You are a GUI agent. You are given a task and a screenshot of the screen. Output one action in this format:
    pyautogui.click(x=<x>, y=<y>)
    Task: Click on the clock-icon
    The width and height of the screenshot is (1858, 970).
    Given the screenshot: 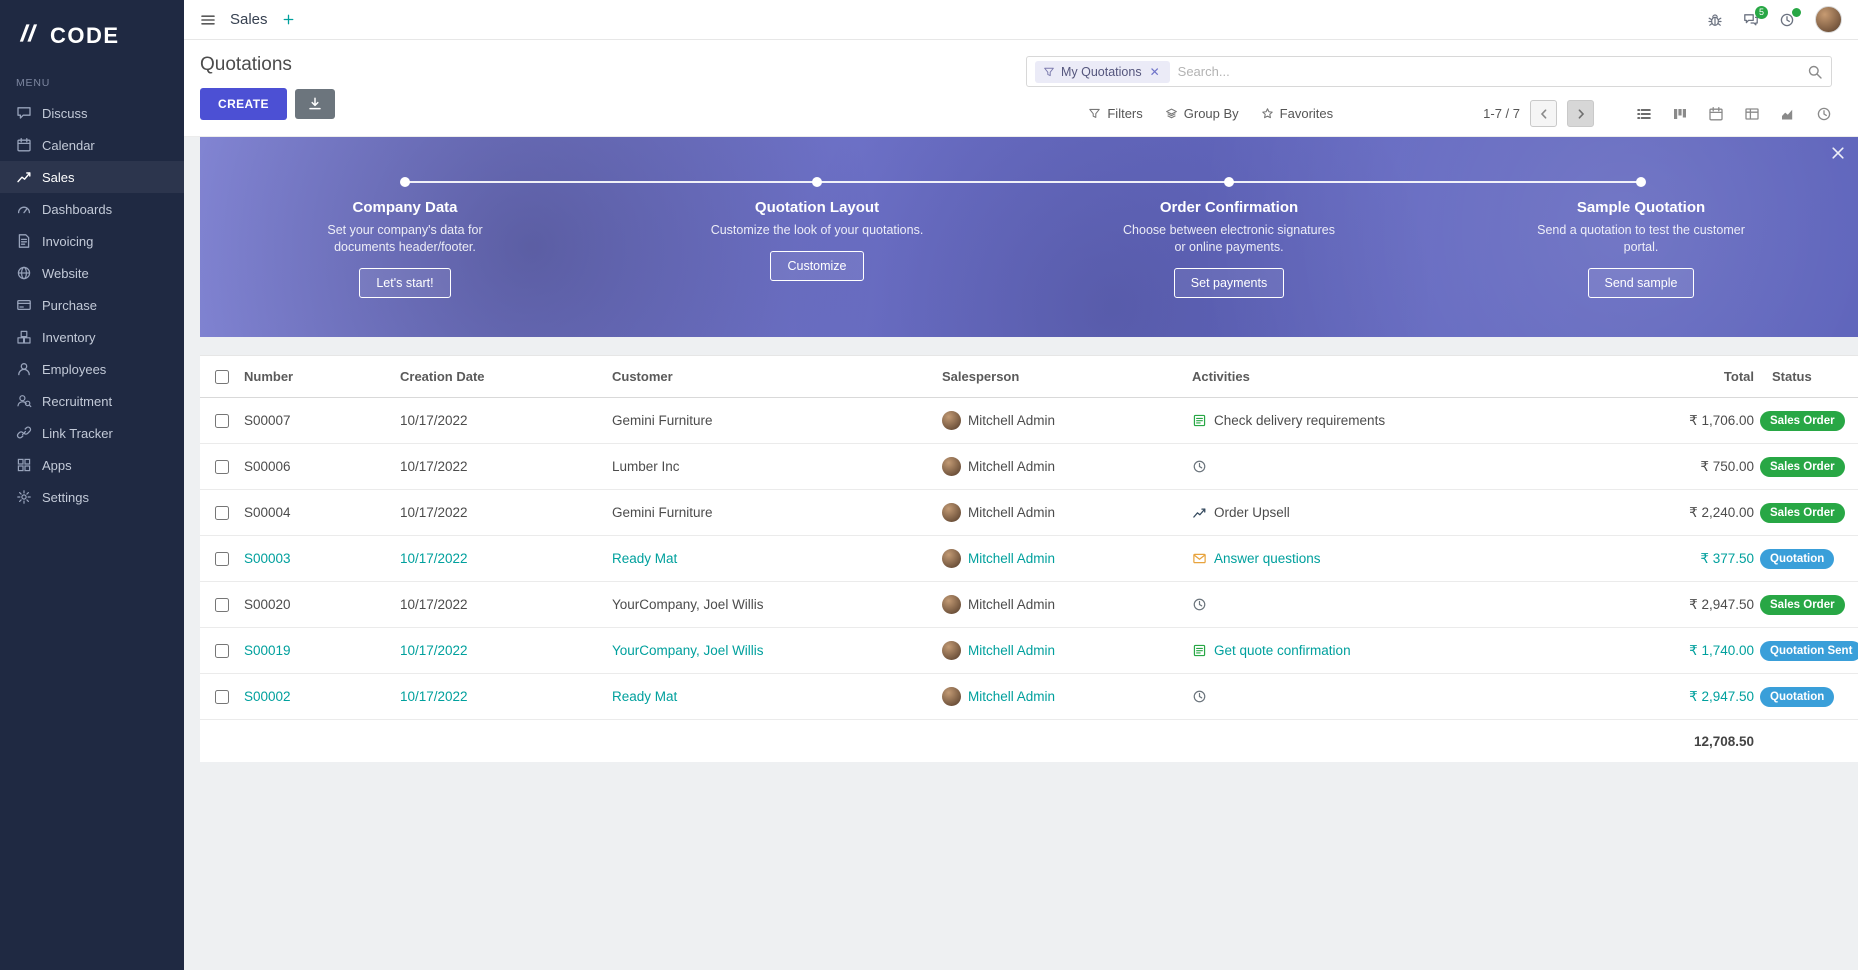 What is the action you would take?
    pyautogui.click(x=1199, y=696)
    